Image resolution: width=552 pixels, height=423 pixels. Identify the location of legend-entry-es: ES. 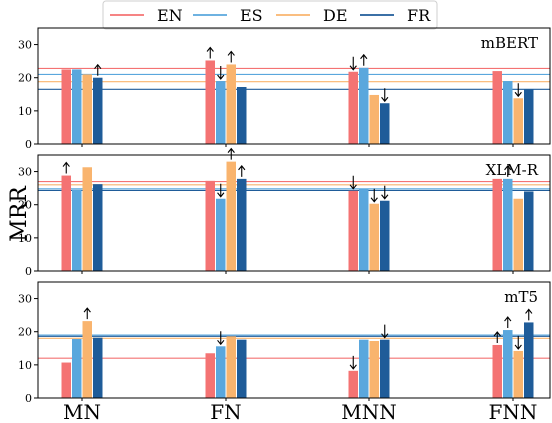
(228, 15).